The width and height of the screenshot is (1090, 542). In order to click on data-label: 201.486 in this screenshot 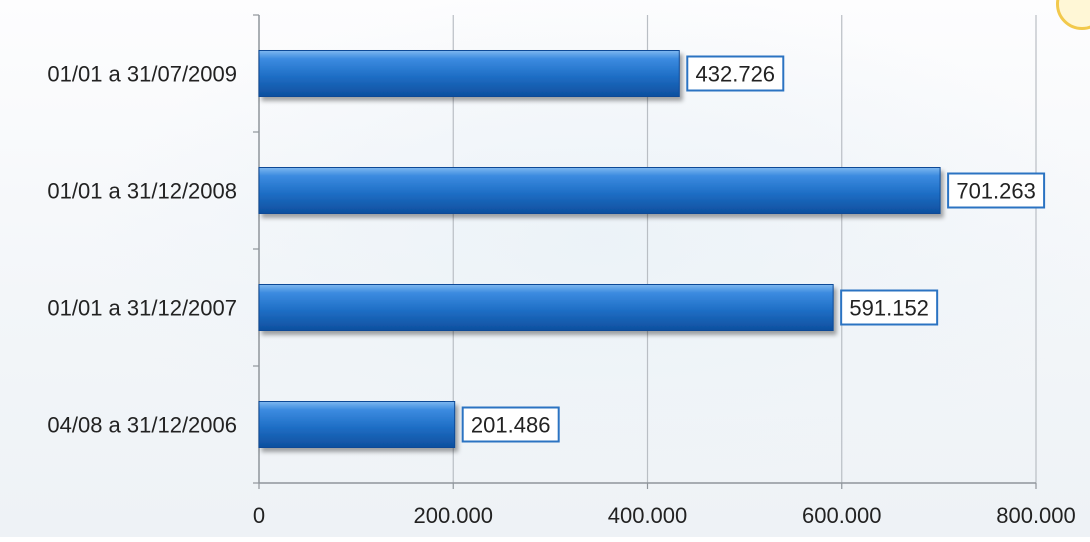, I will do `click(511, 425)`.